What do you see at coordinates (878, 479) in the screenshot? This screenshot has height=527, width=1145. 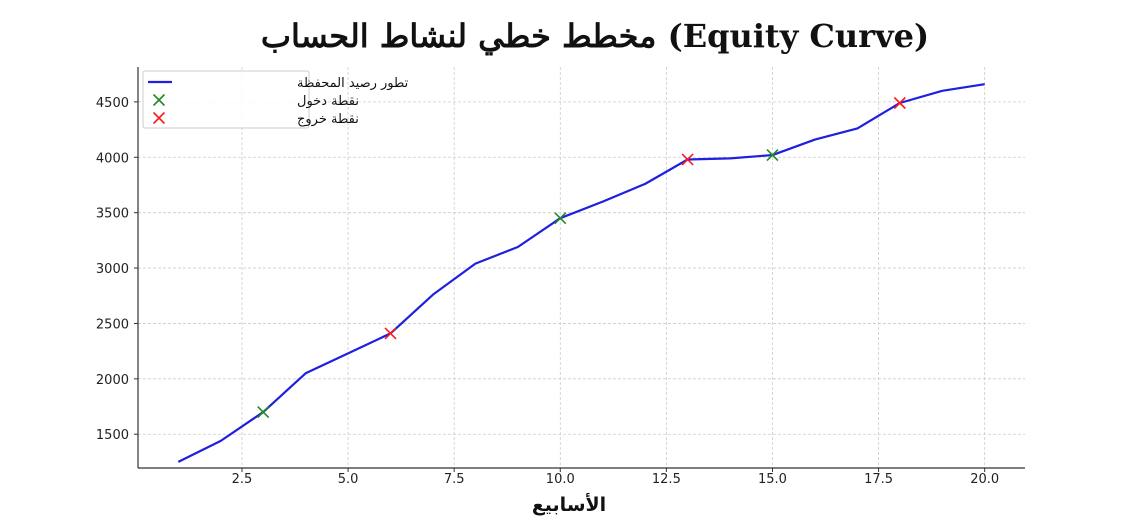 I see `x-tick-label: 17.5` at bounding box center [878, 479].